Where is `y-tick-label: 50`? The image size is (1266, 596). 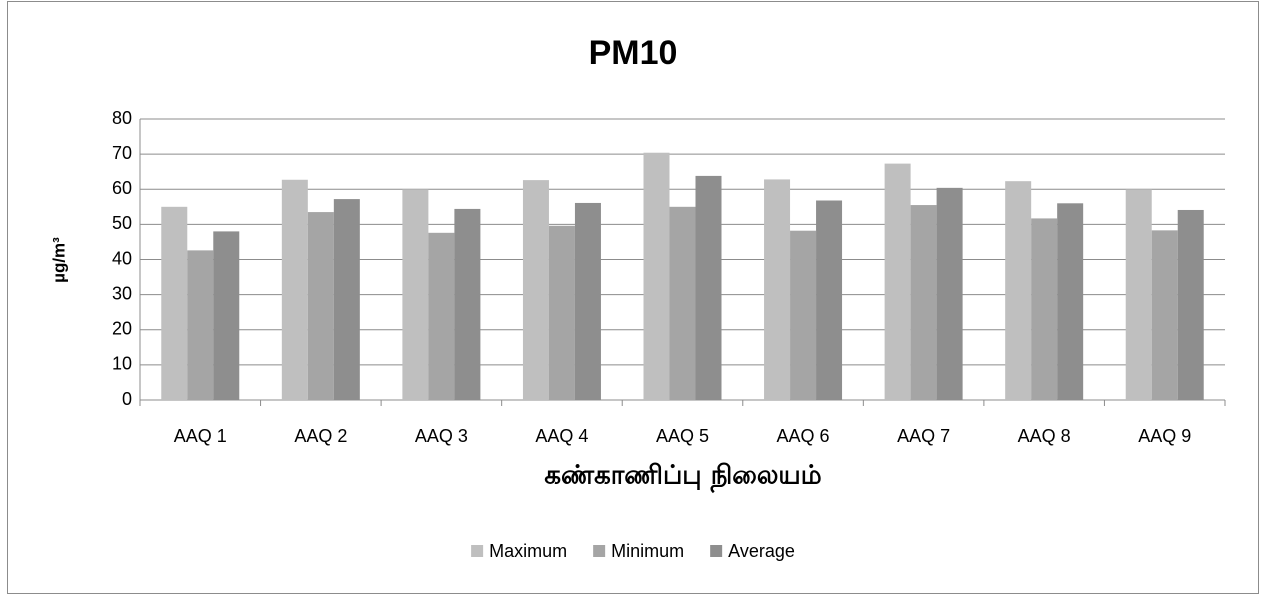 y-tick-label: 50 is located at coordinates (122, 223).